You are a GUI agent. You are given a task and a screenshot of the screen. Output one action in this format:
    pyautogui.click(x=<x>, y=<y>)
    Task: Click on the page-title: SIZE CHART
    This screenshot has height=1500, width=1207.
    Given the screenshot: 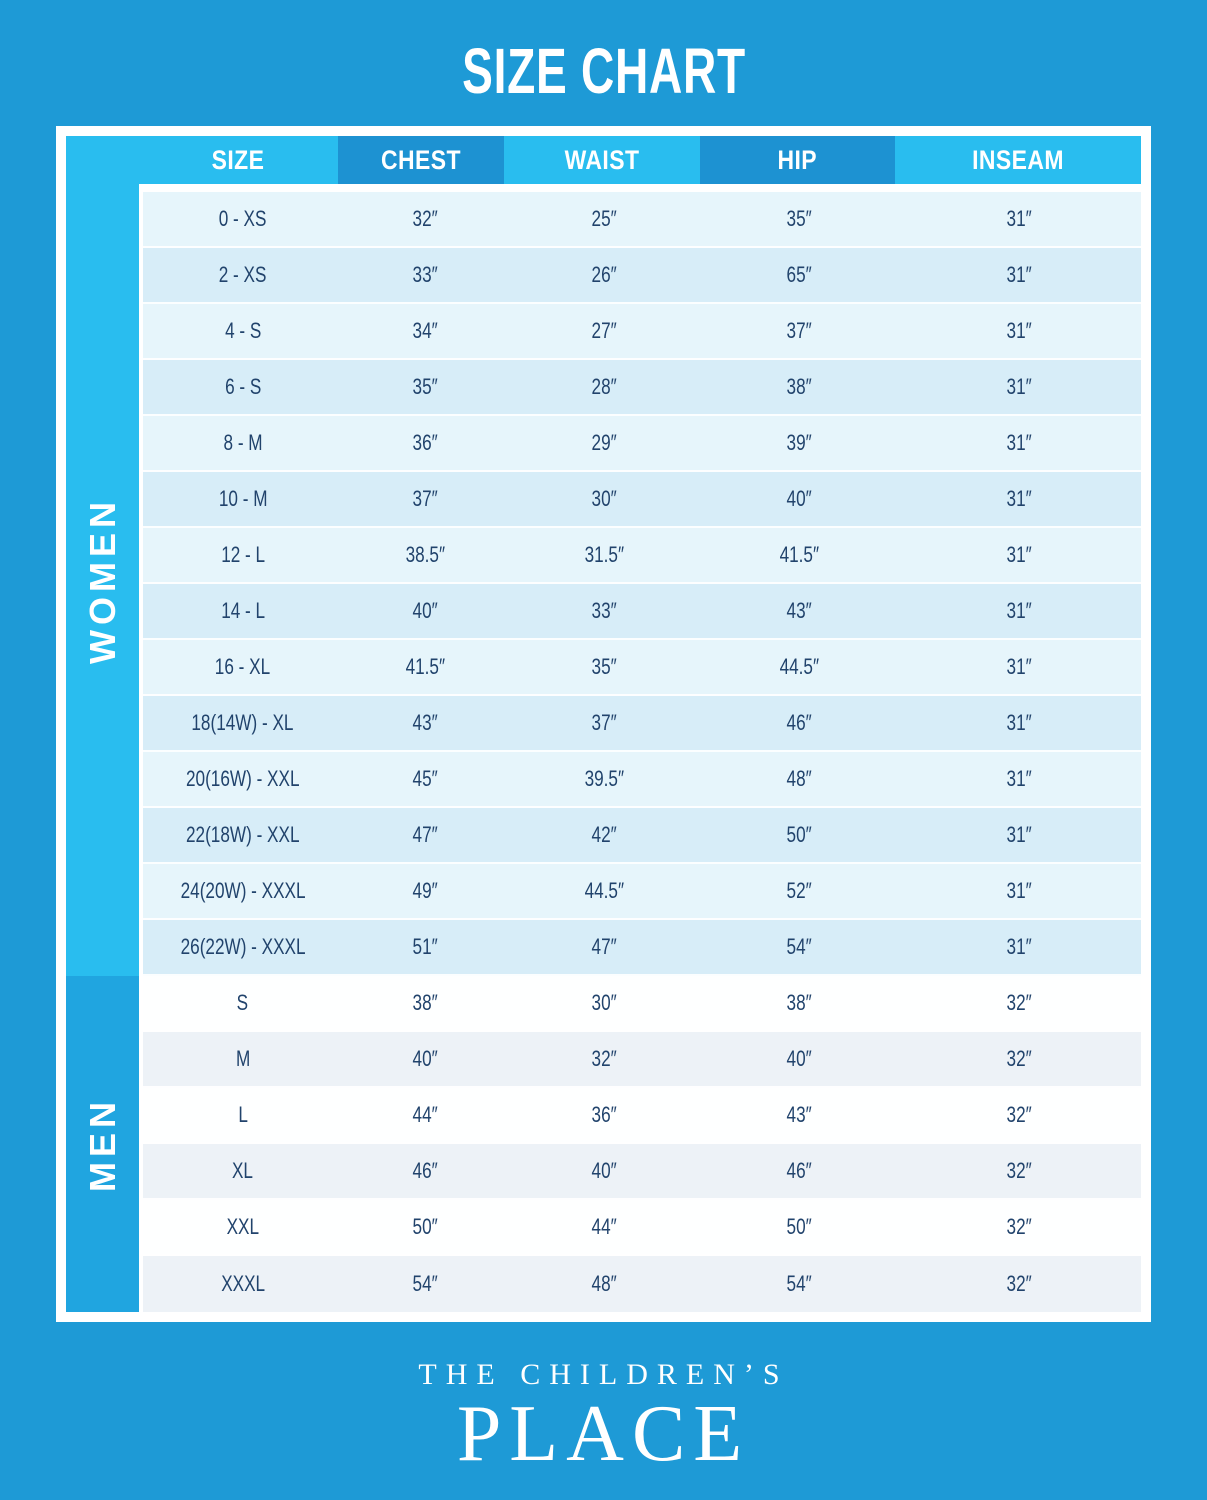 What is the action you would take?
    pyautogui.click(x=603, y=55)
    